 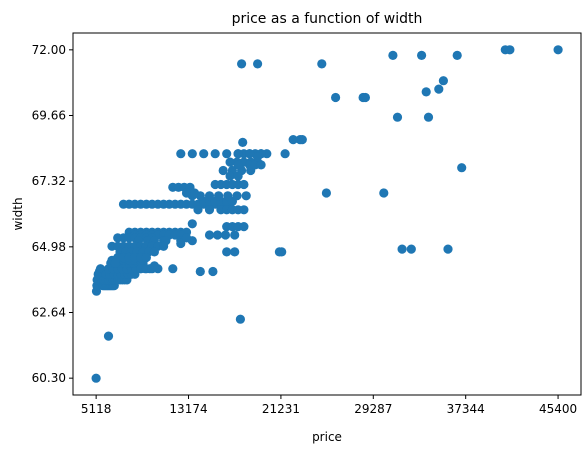 I want to click on y-tick-label: 67.32, so click(x=49, y=181).